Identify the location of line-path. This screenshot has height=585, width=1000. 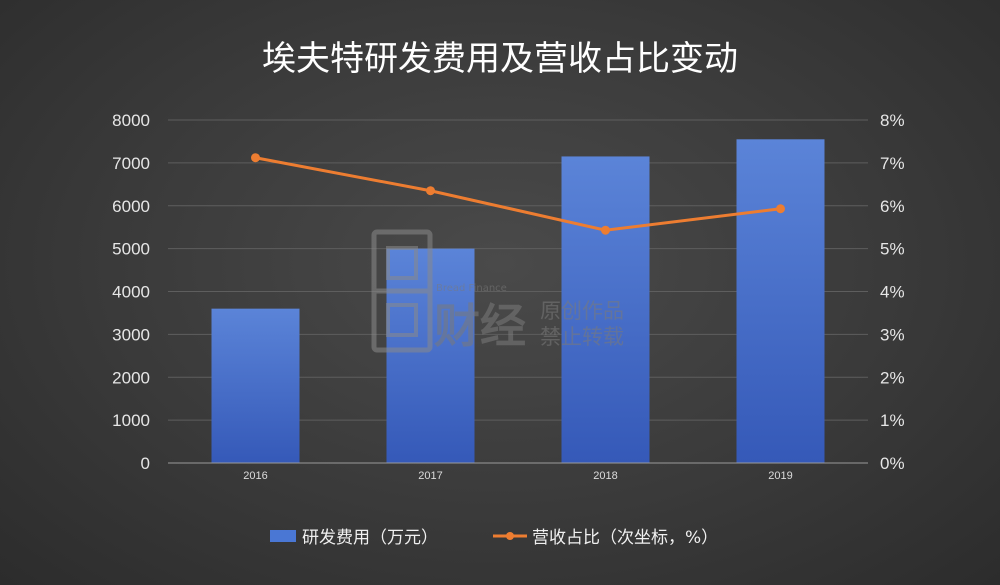
(518, 194).